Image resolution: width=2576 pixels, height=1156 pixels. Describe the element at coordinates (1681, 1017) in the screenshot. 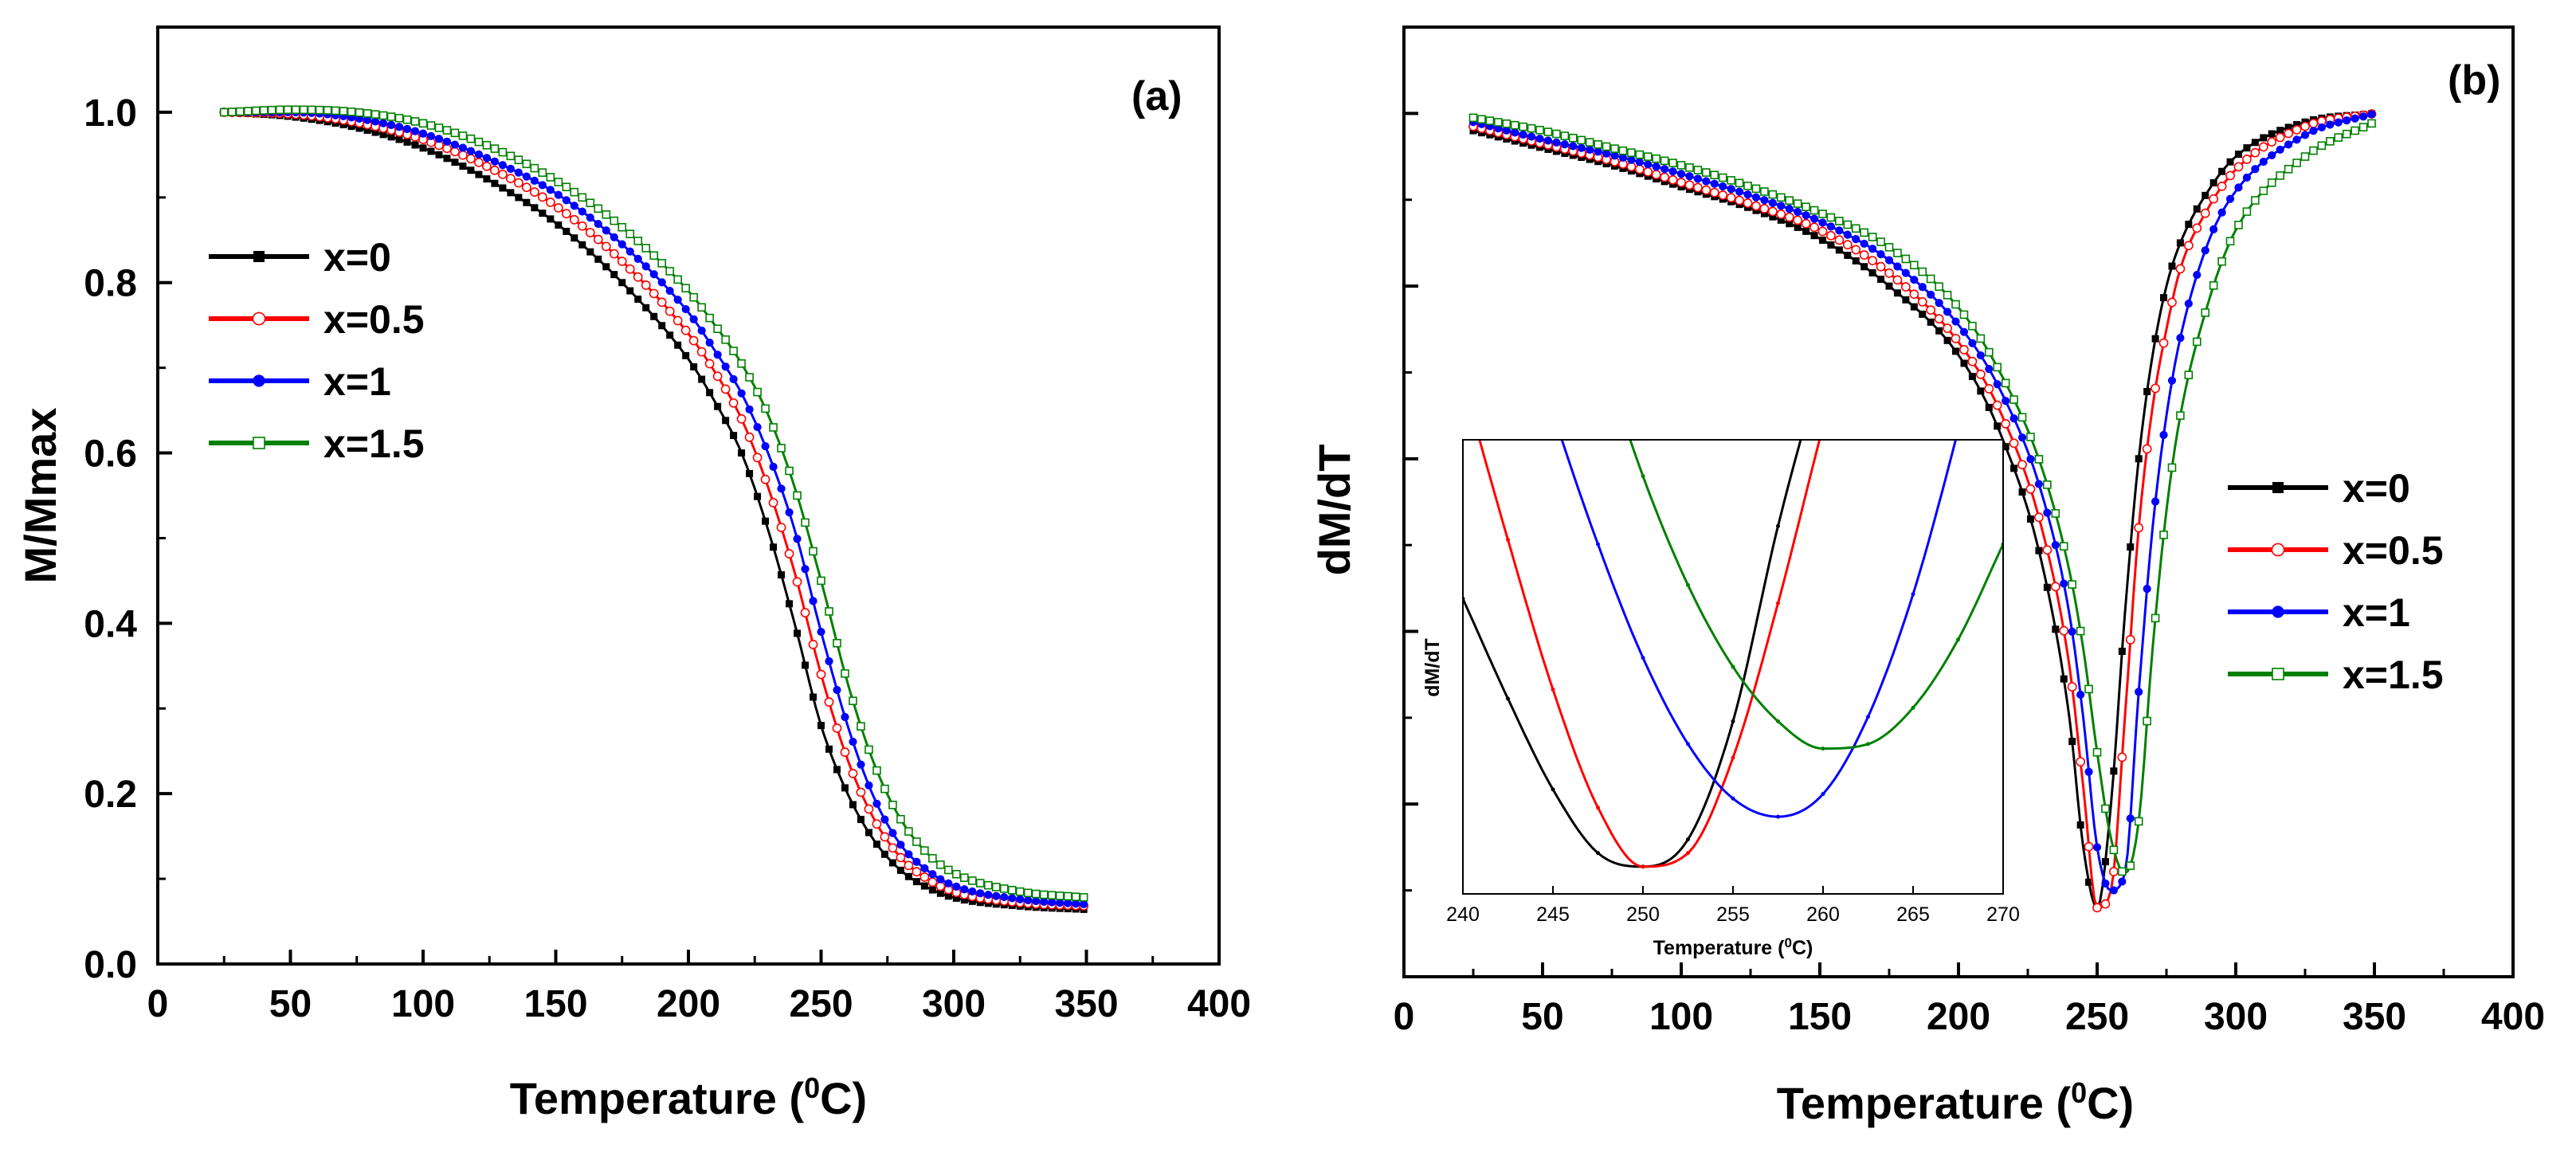

I see `x-tick-label: 100` at that location.